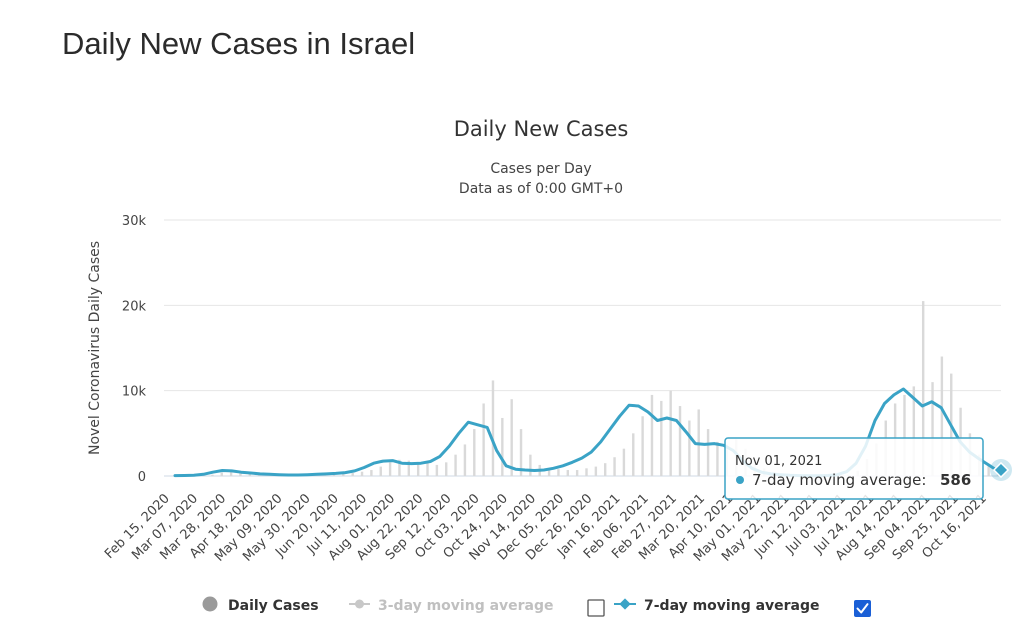 The height and width of the screenshot is (626, 1024). I want to click on legend-daily-cases-label: Daily Cases, so click(273, 606).